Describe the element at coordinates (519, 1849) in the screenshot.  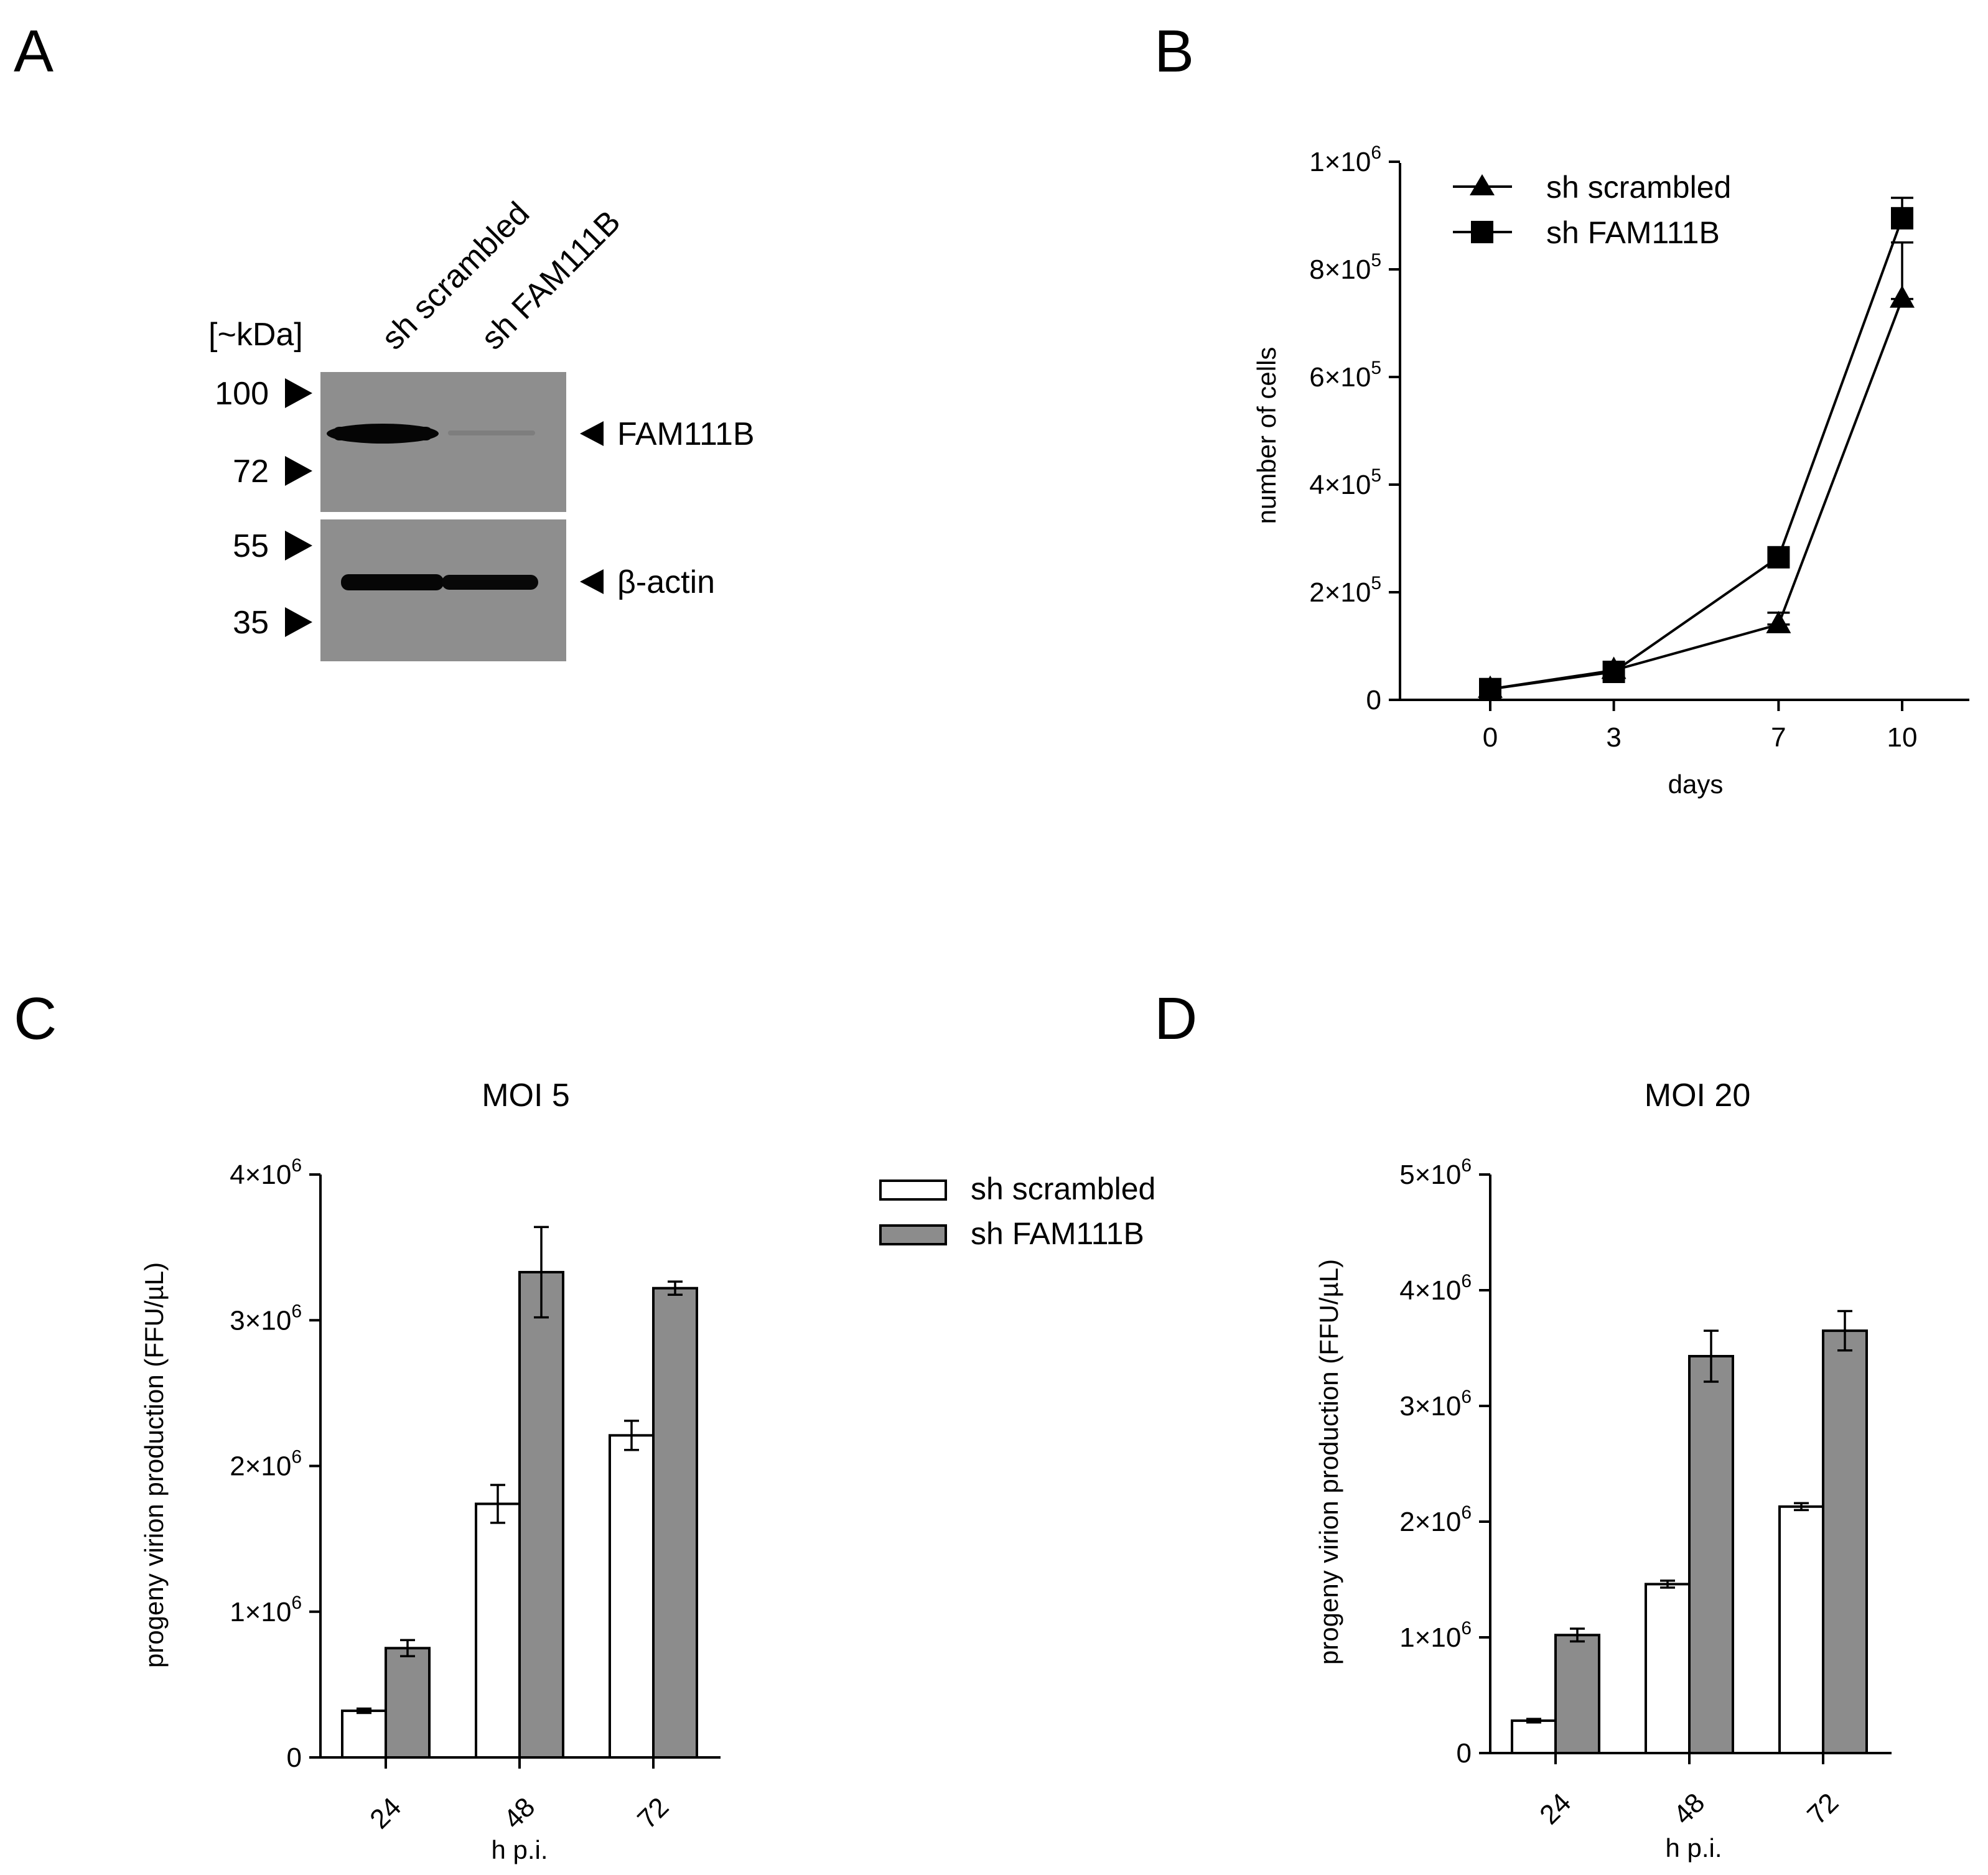
I see `x-axis-label-c: h p.i.` at that location.